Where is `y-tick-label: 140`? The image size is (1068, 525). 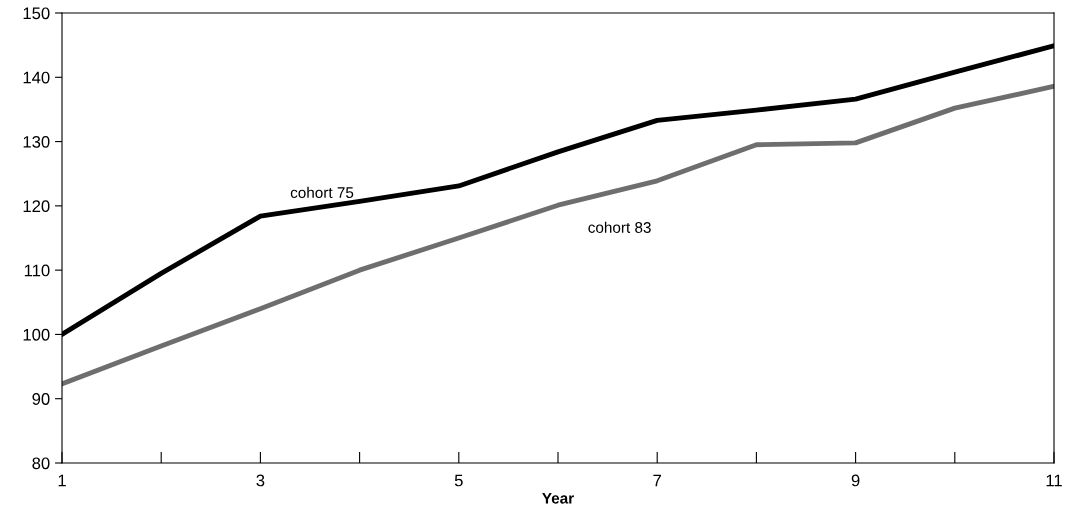
y-tick-label: 140 is located at coordinates (36, 77).